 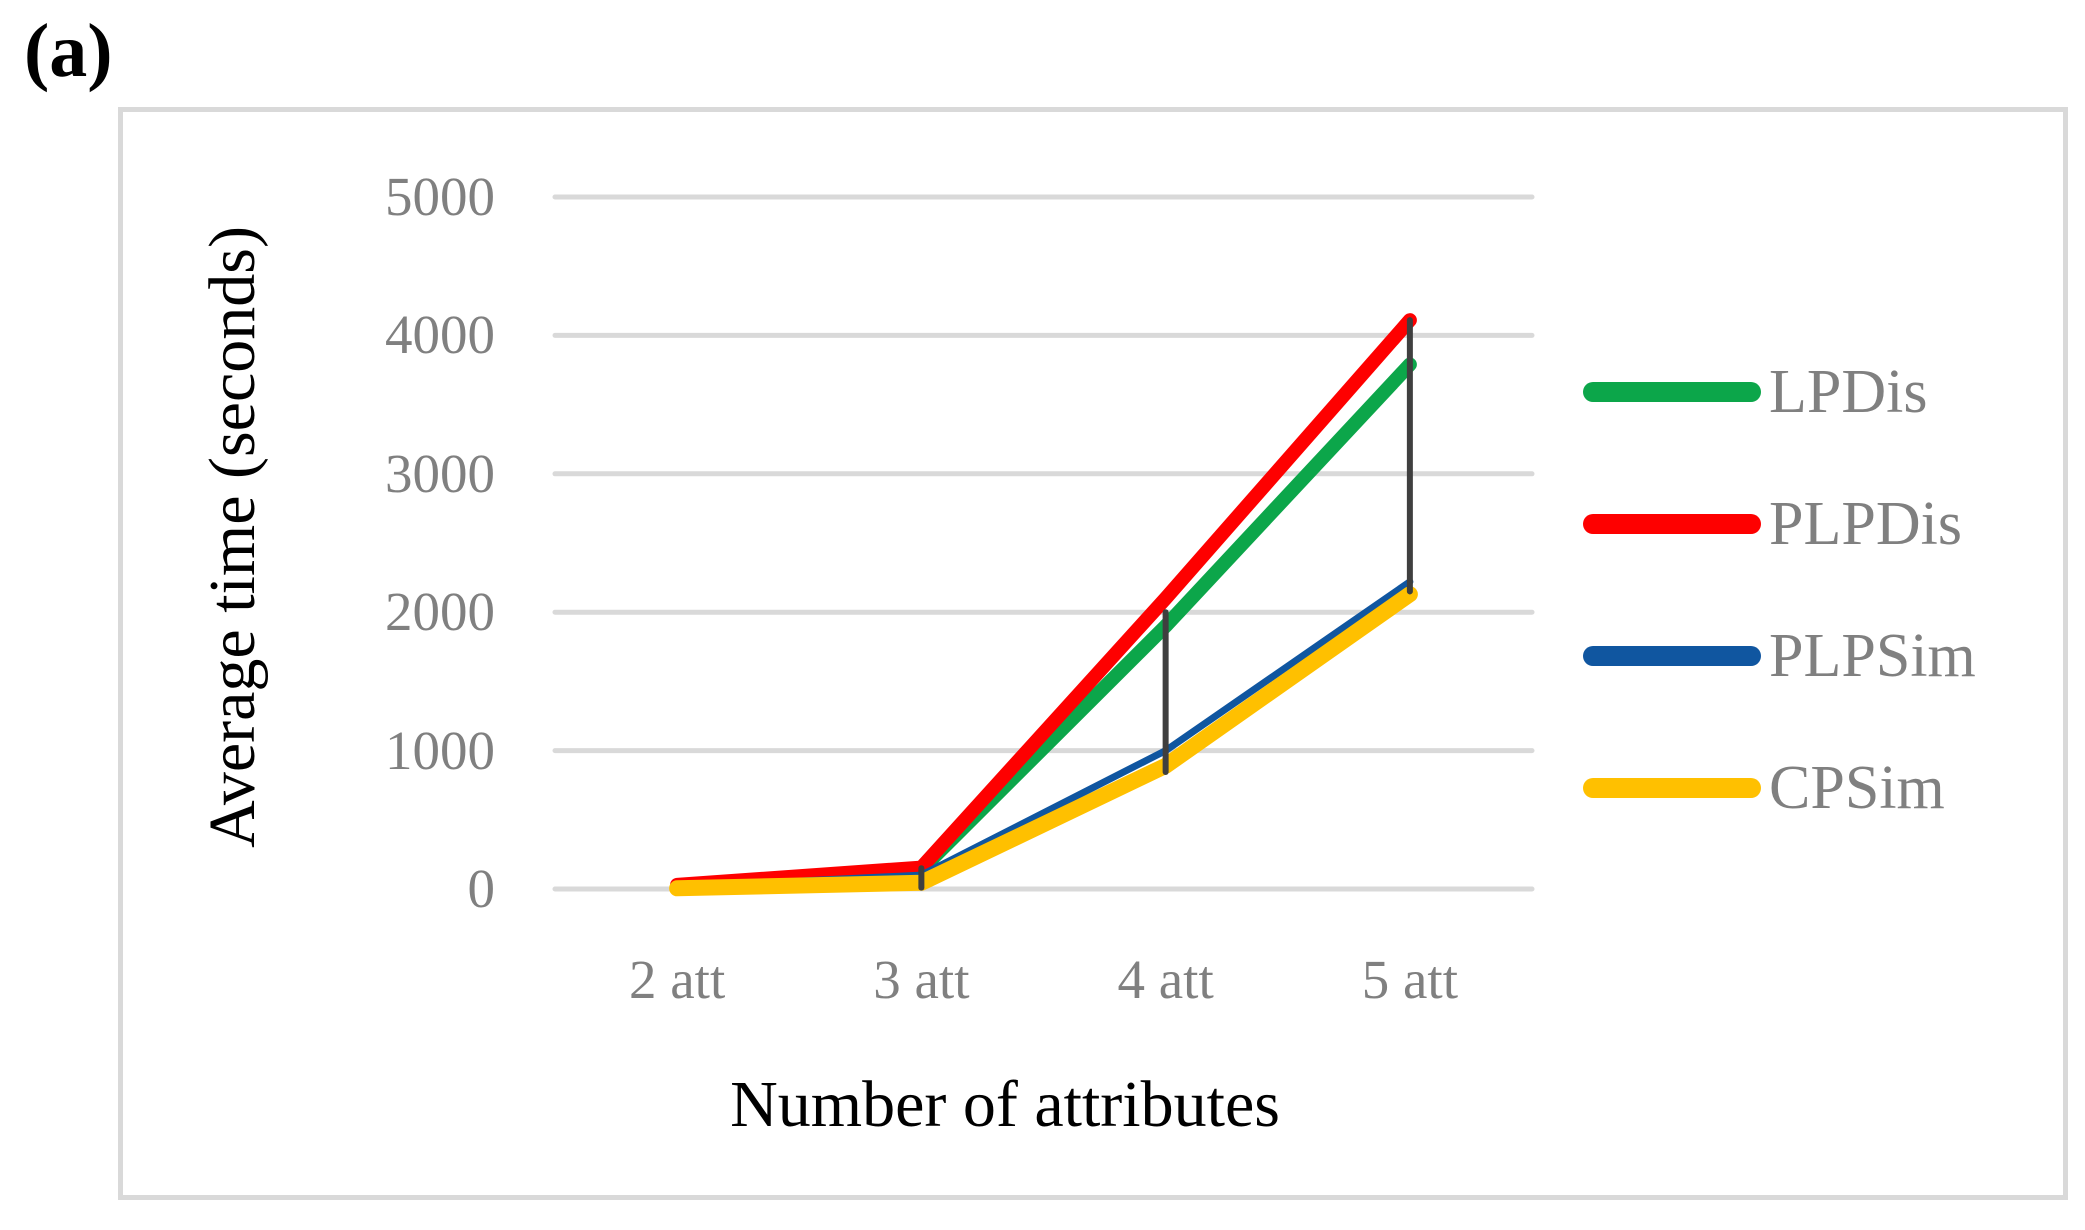 I want to click on legend-swatch-cpsim, so click(x=1672, y=788).